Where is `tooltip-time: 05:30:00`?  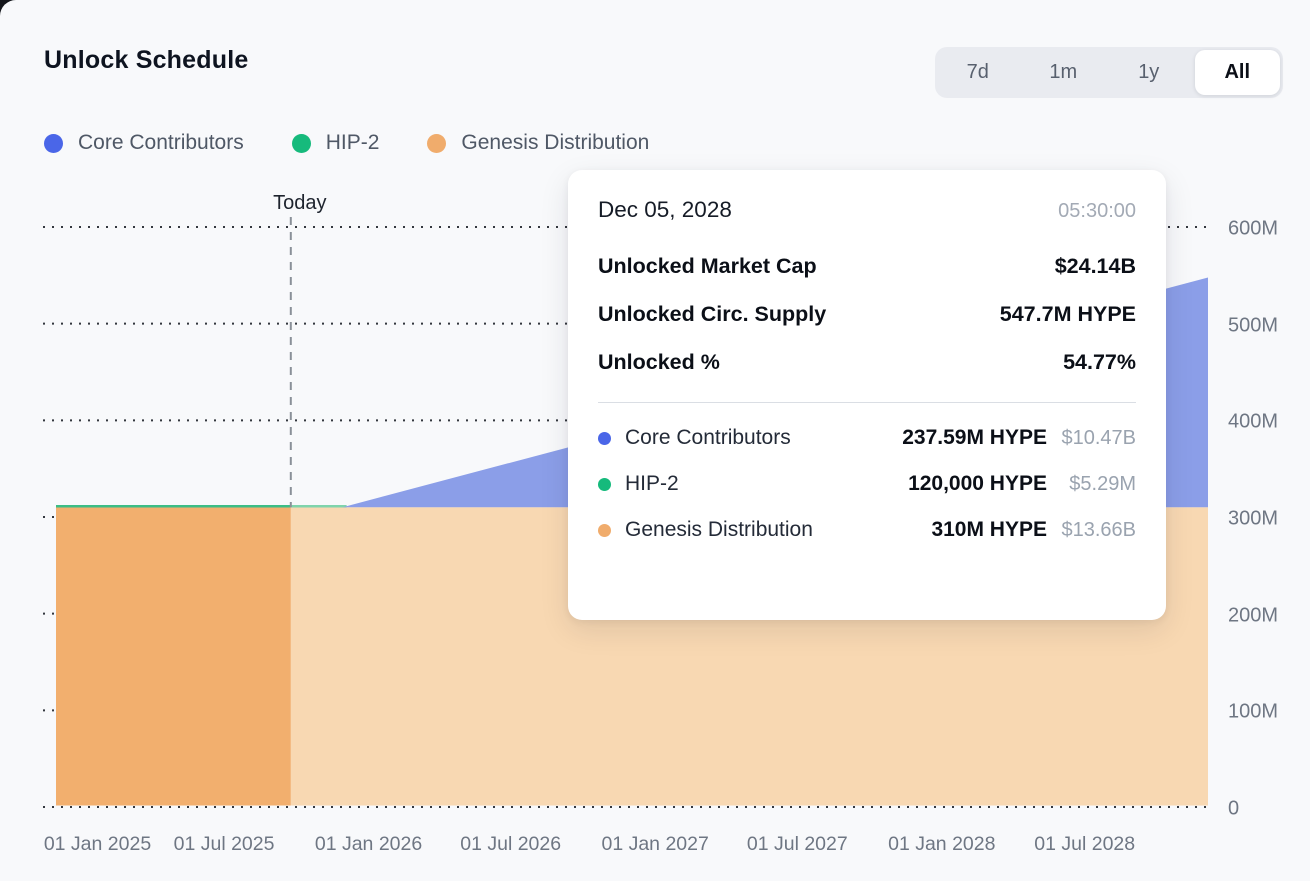
tooltip-time: 05:30:00 is located at coordinates (1097, 211).